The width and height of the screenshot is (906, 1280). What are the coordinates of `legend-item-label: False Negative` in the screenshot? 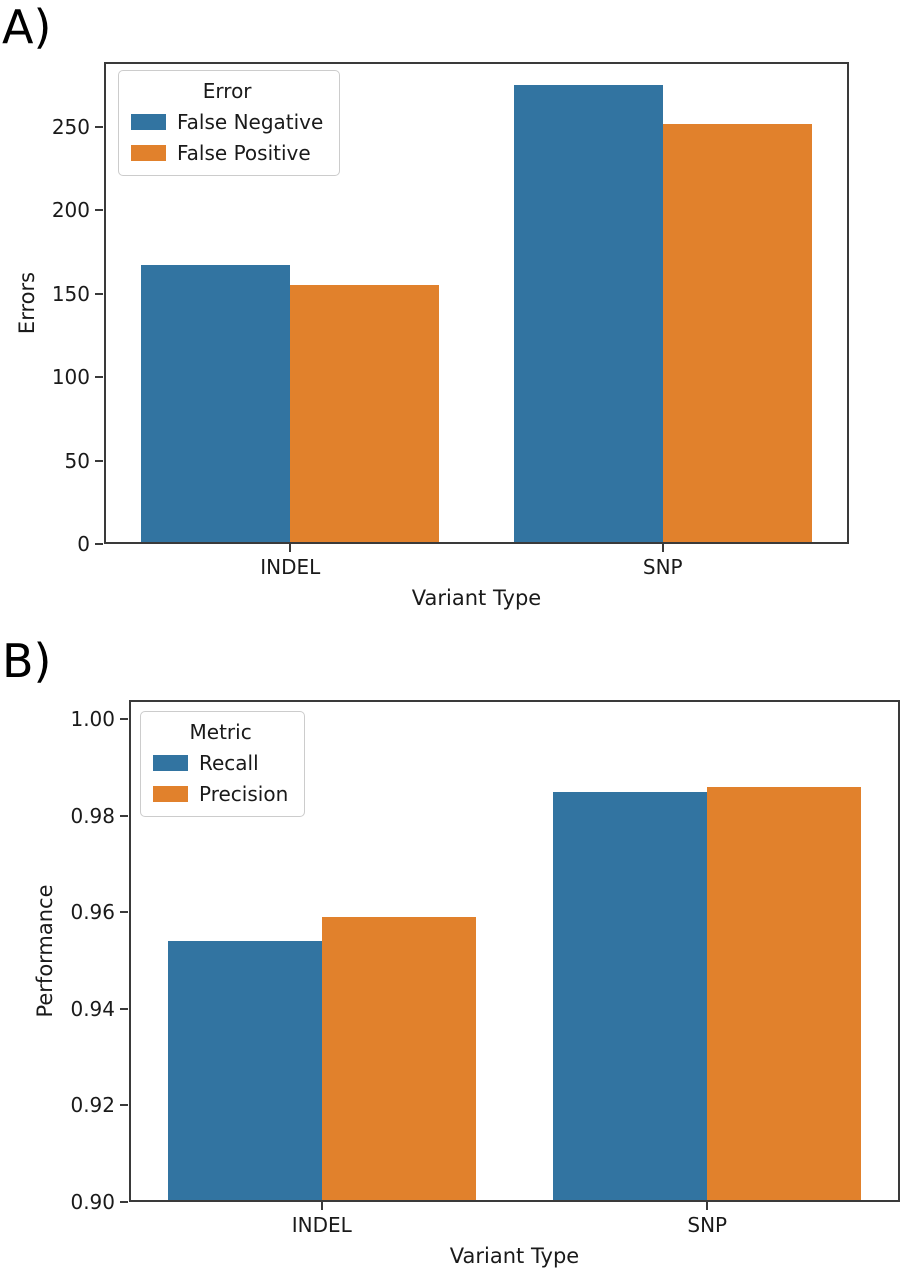 It's located at (250, 122).